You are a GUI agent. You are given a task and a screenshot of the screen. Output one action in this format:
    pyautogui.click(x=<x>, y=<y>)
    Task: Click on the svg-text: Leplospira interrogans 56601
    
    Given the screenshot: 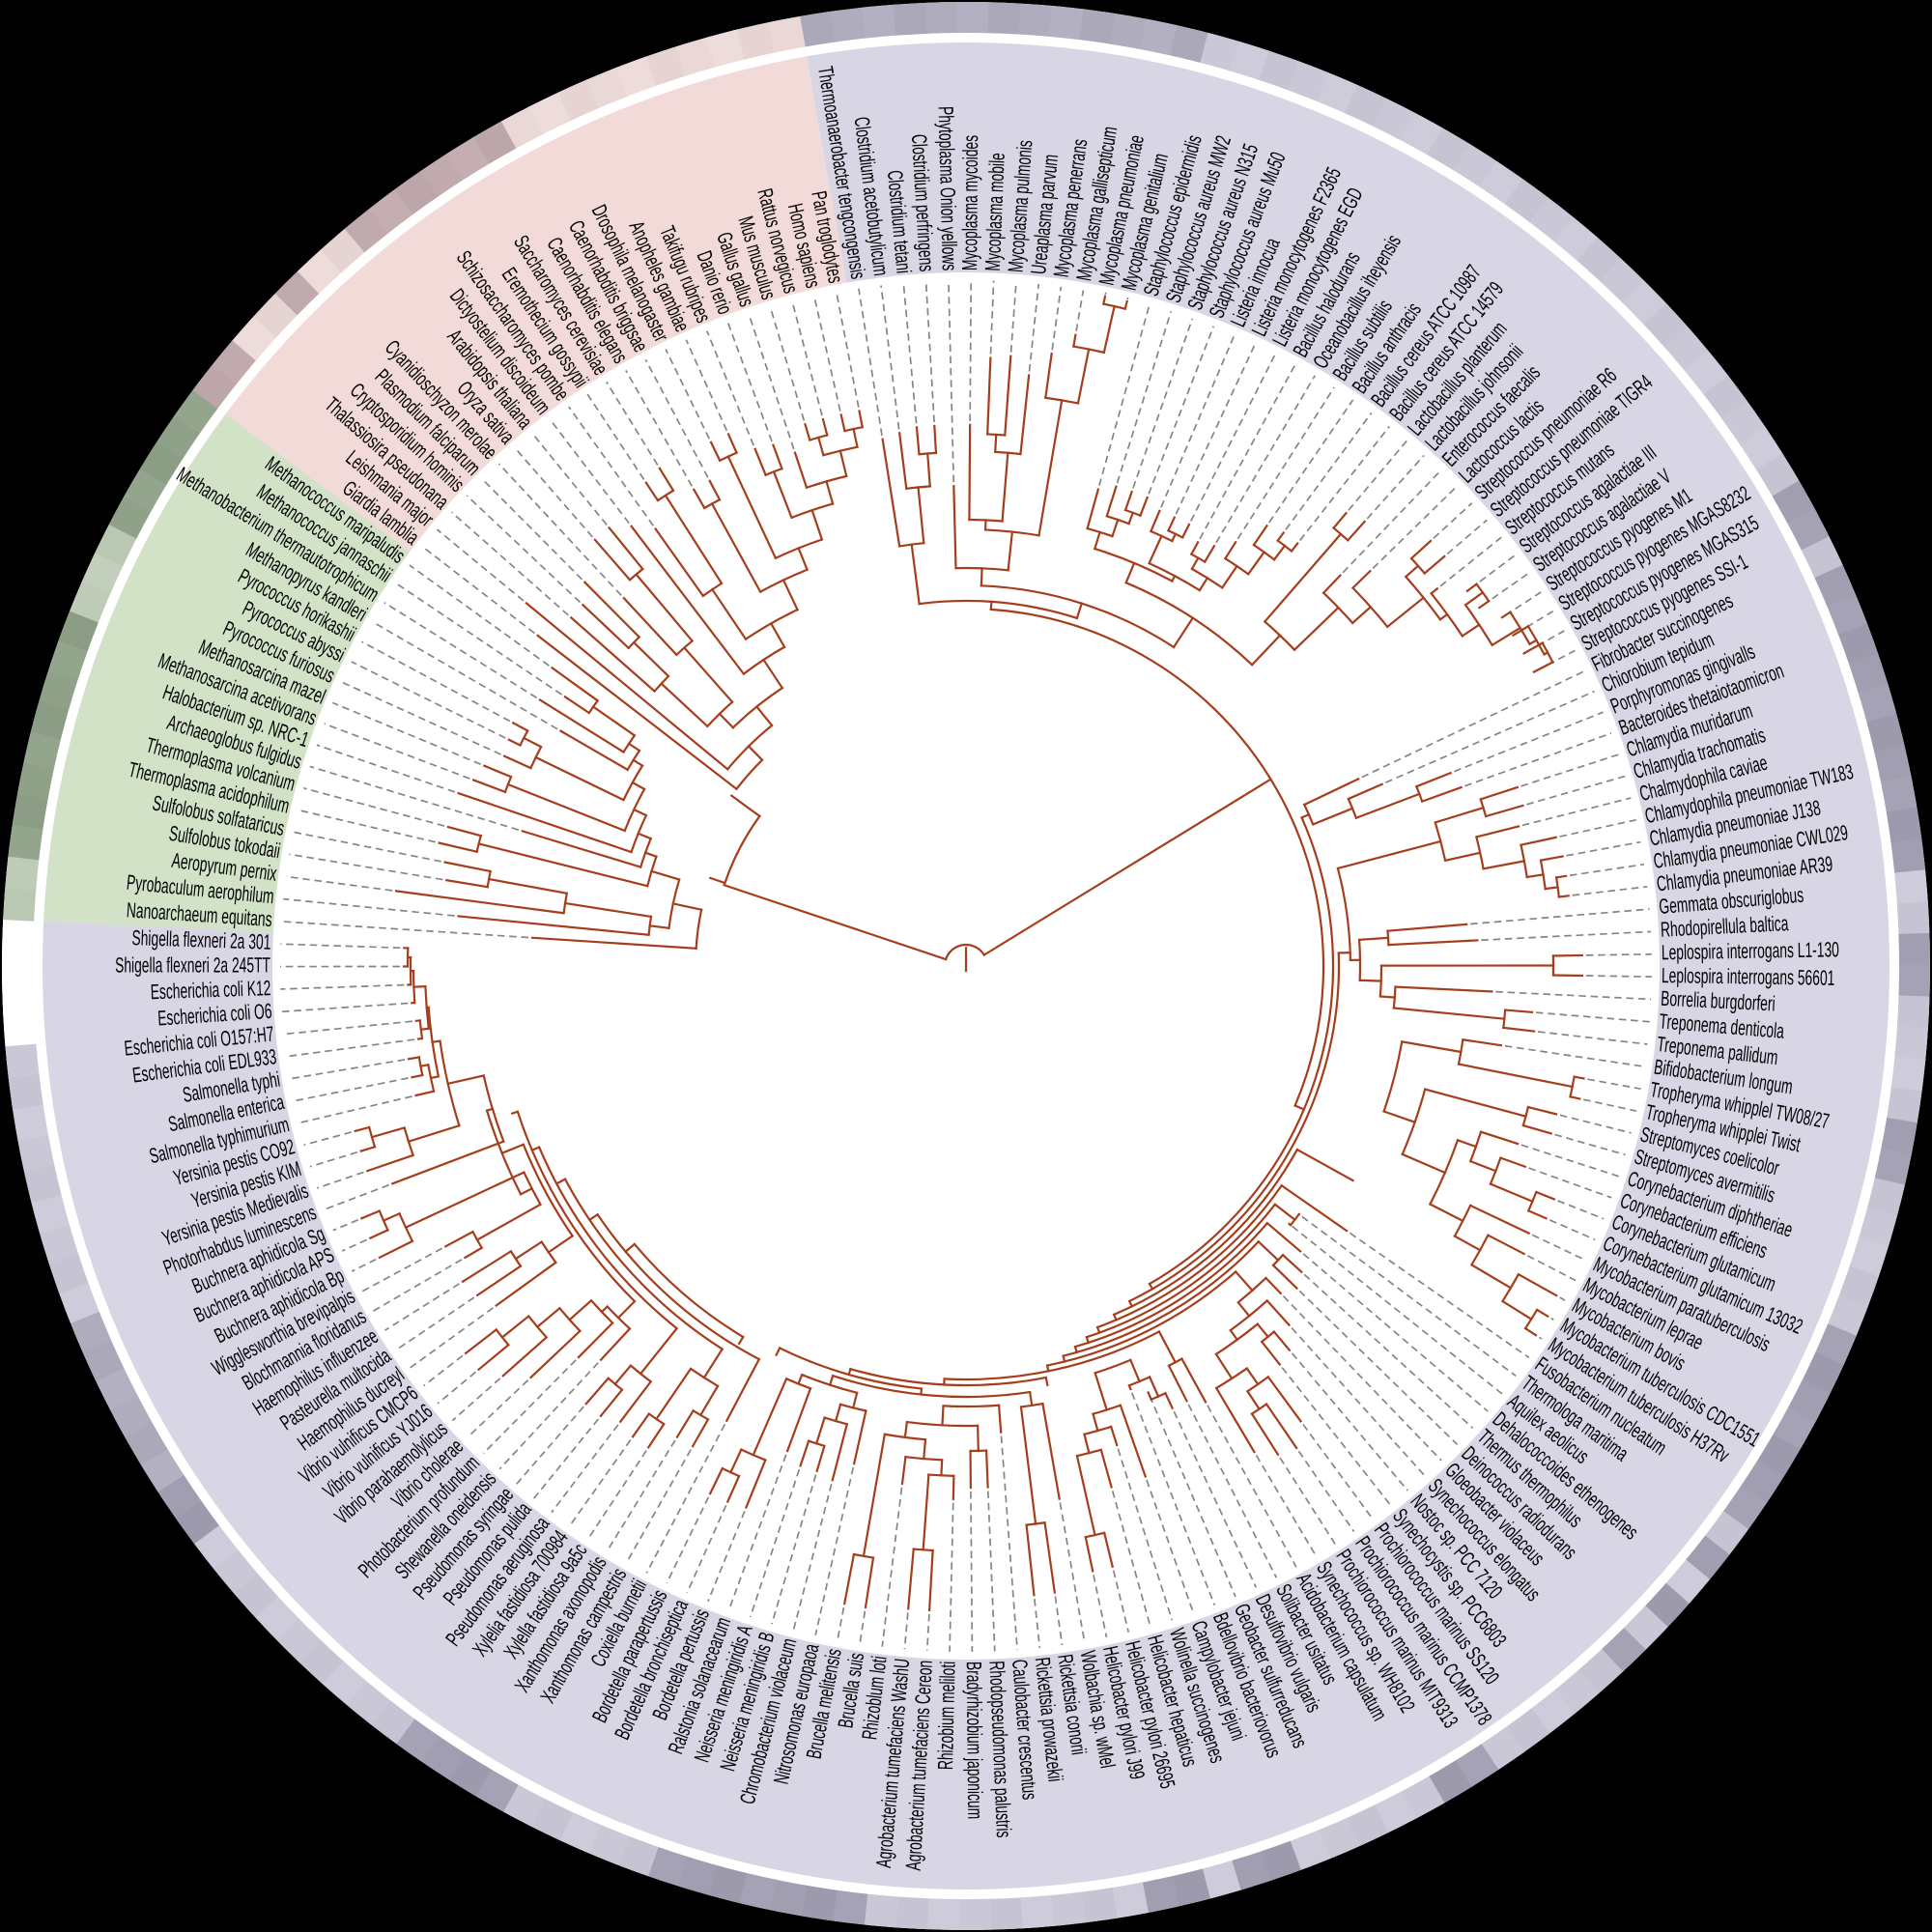 What is the action you would take?
    pyautogui.click(x=1748, y=976)
    